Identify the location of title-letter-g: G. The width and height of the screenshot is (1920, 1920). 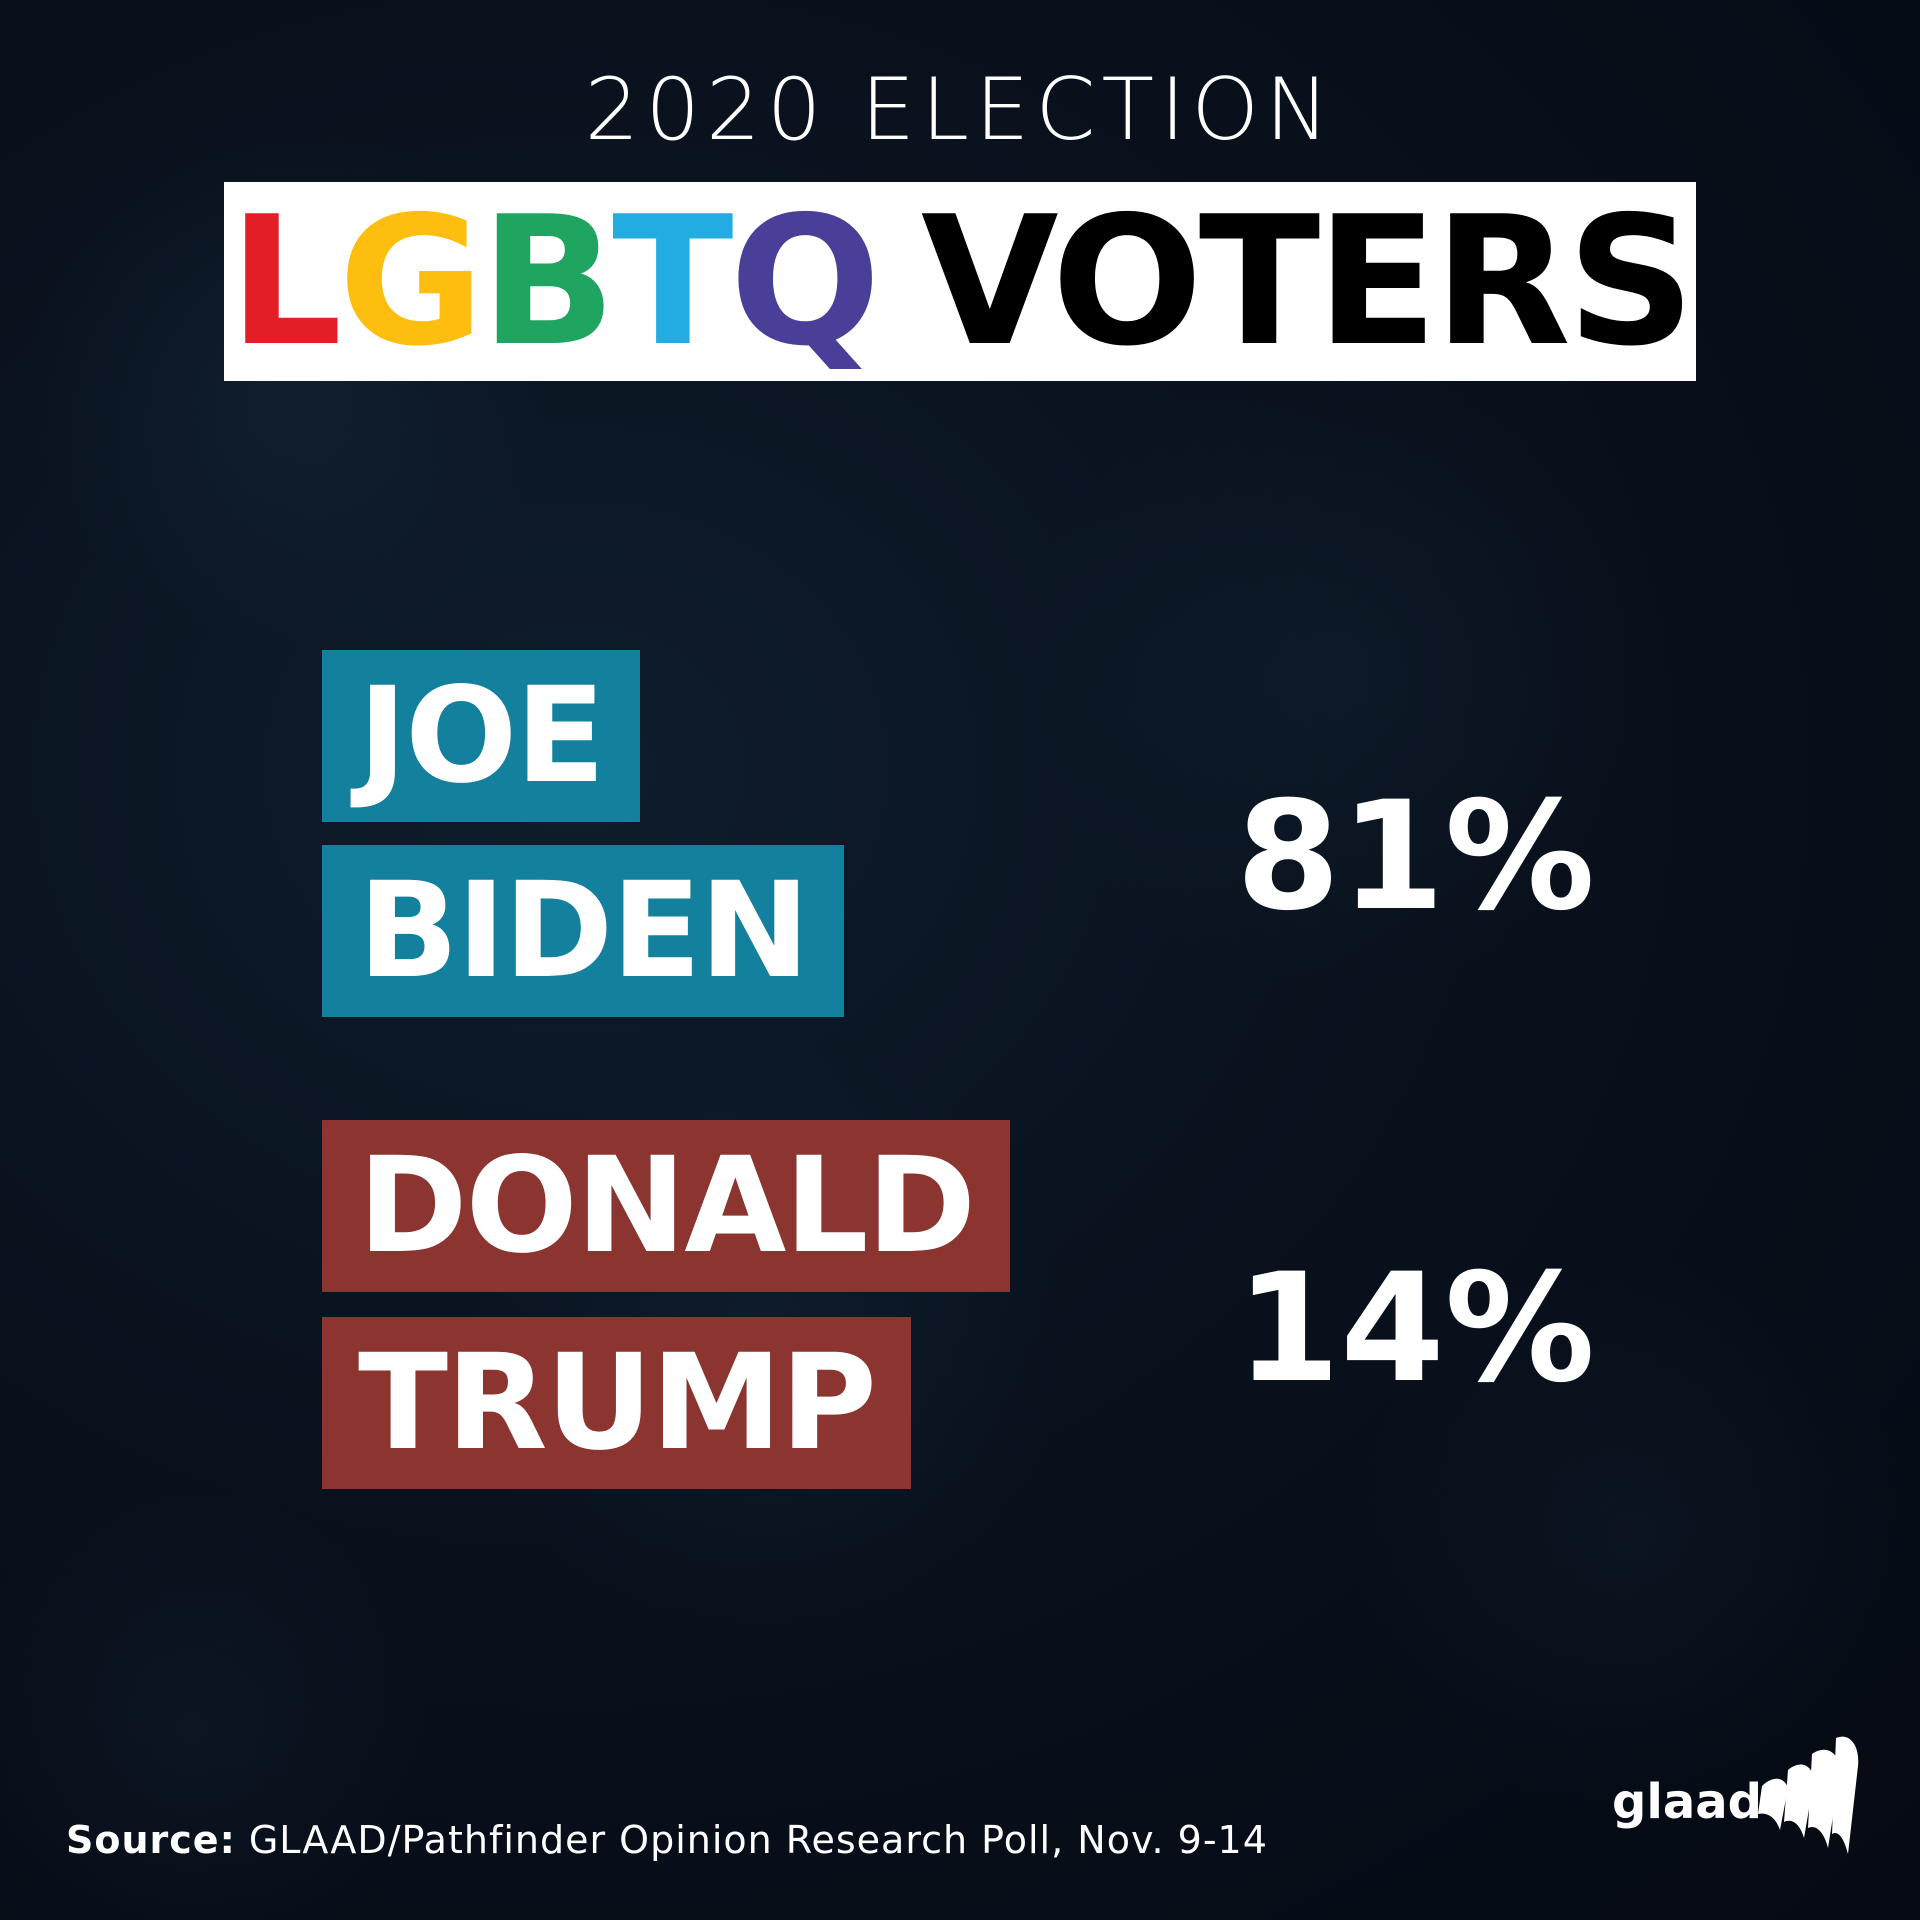
(411, 281).